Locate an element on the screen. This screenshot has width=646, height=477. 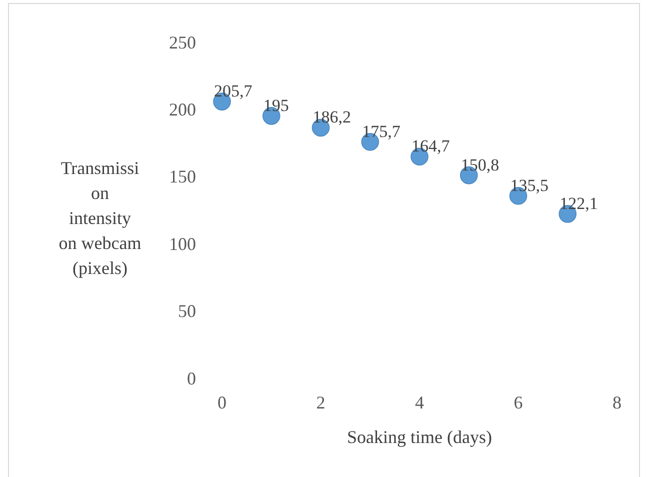
data-label: 164,7 is located at coordinates (431, 146).